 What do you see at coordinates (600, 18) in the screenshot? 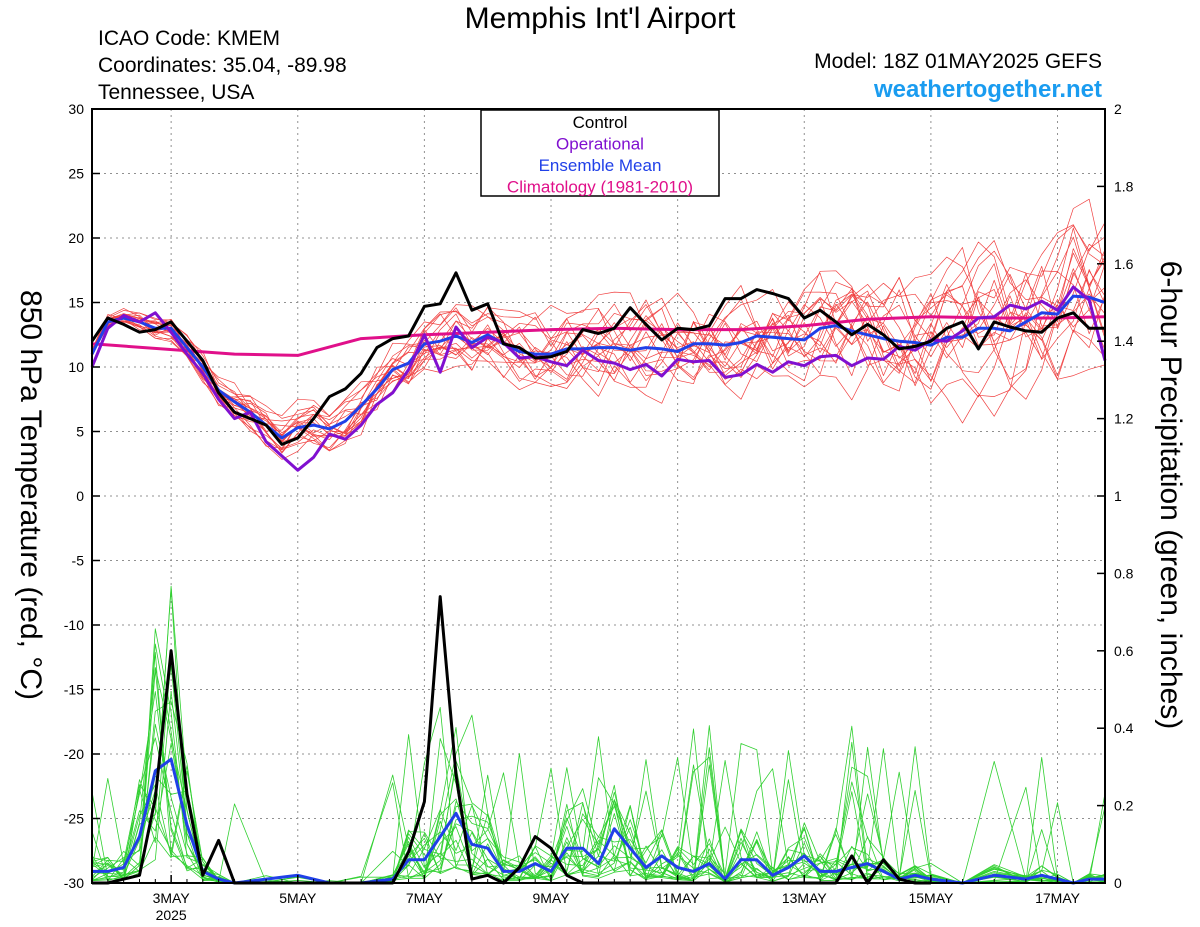
I see `chart-title: Memphis Int'l Airport` at bounding box center [600, 18].